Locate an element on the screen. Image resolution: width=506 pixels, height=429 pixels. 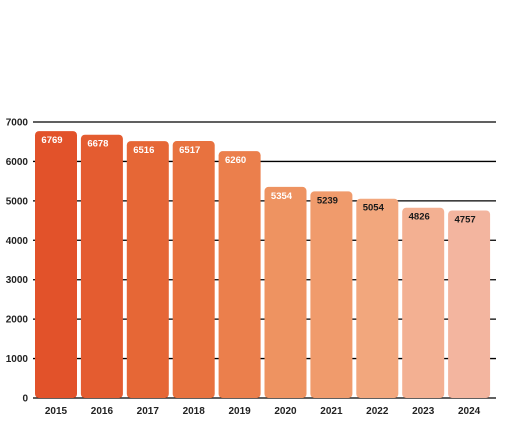
bar-2024 is located at coordinates (469, 304).